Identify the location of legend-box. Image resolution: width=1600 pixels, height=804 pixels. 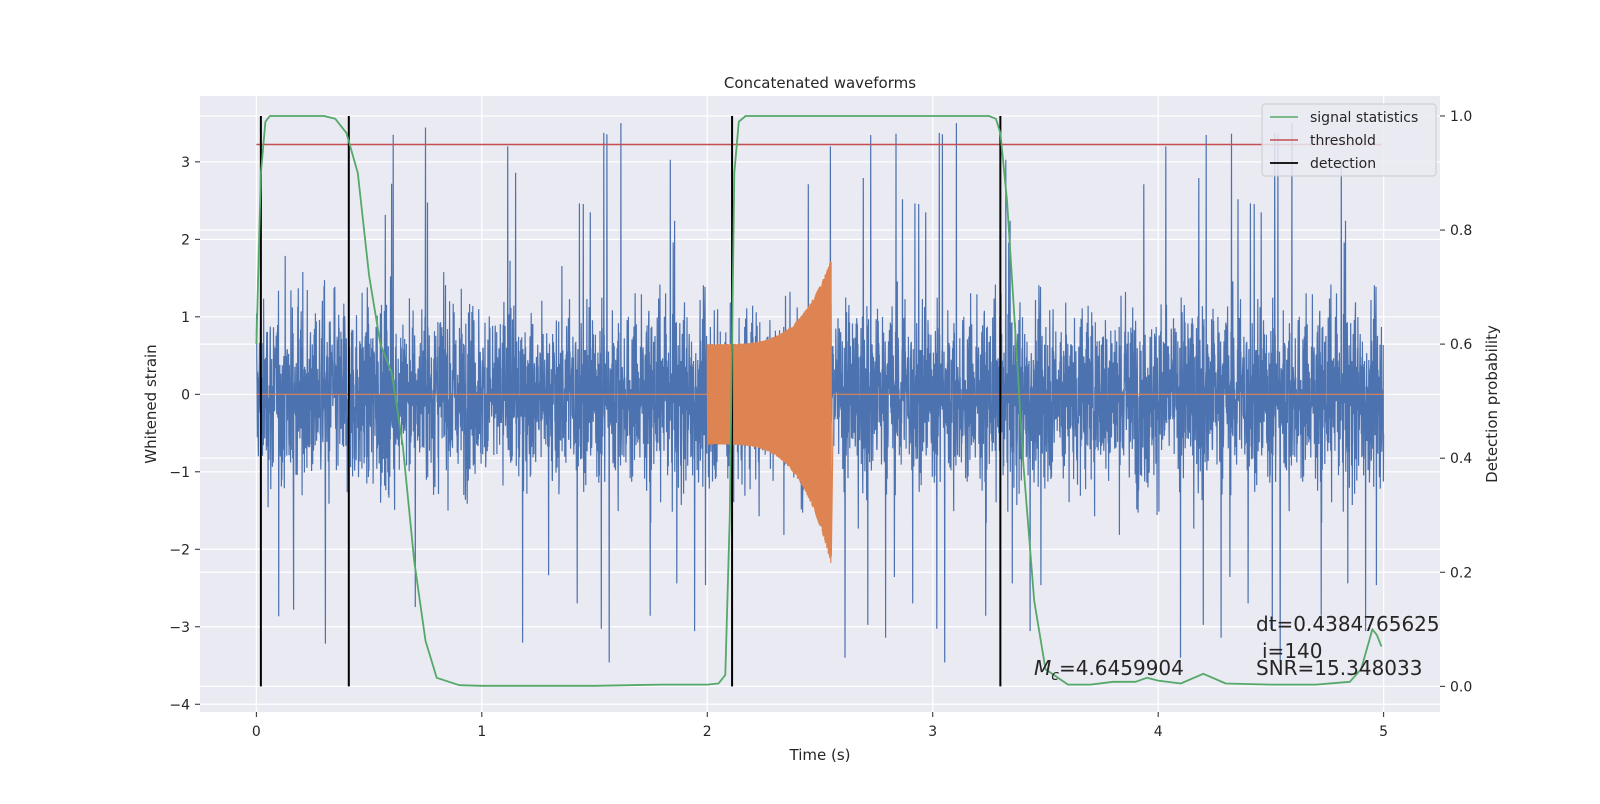
(1349, 140).